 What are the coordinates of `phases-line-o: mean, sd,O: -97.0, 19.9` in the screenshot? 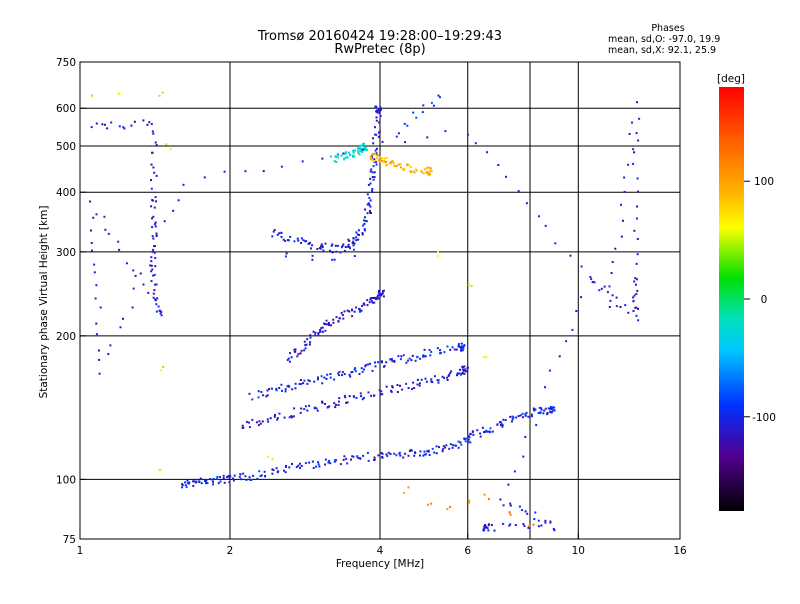 It's located at (664, 39).